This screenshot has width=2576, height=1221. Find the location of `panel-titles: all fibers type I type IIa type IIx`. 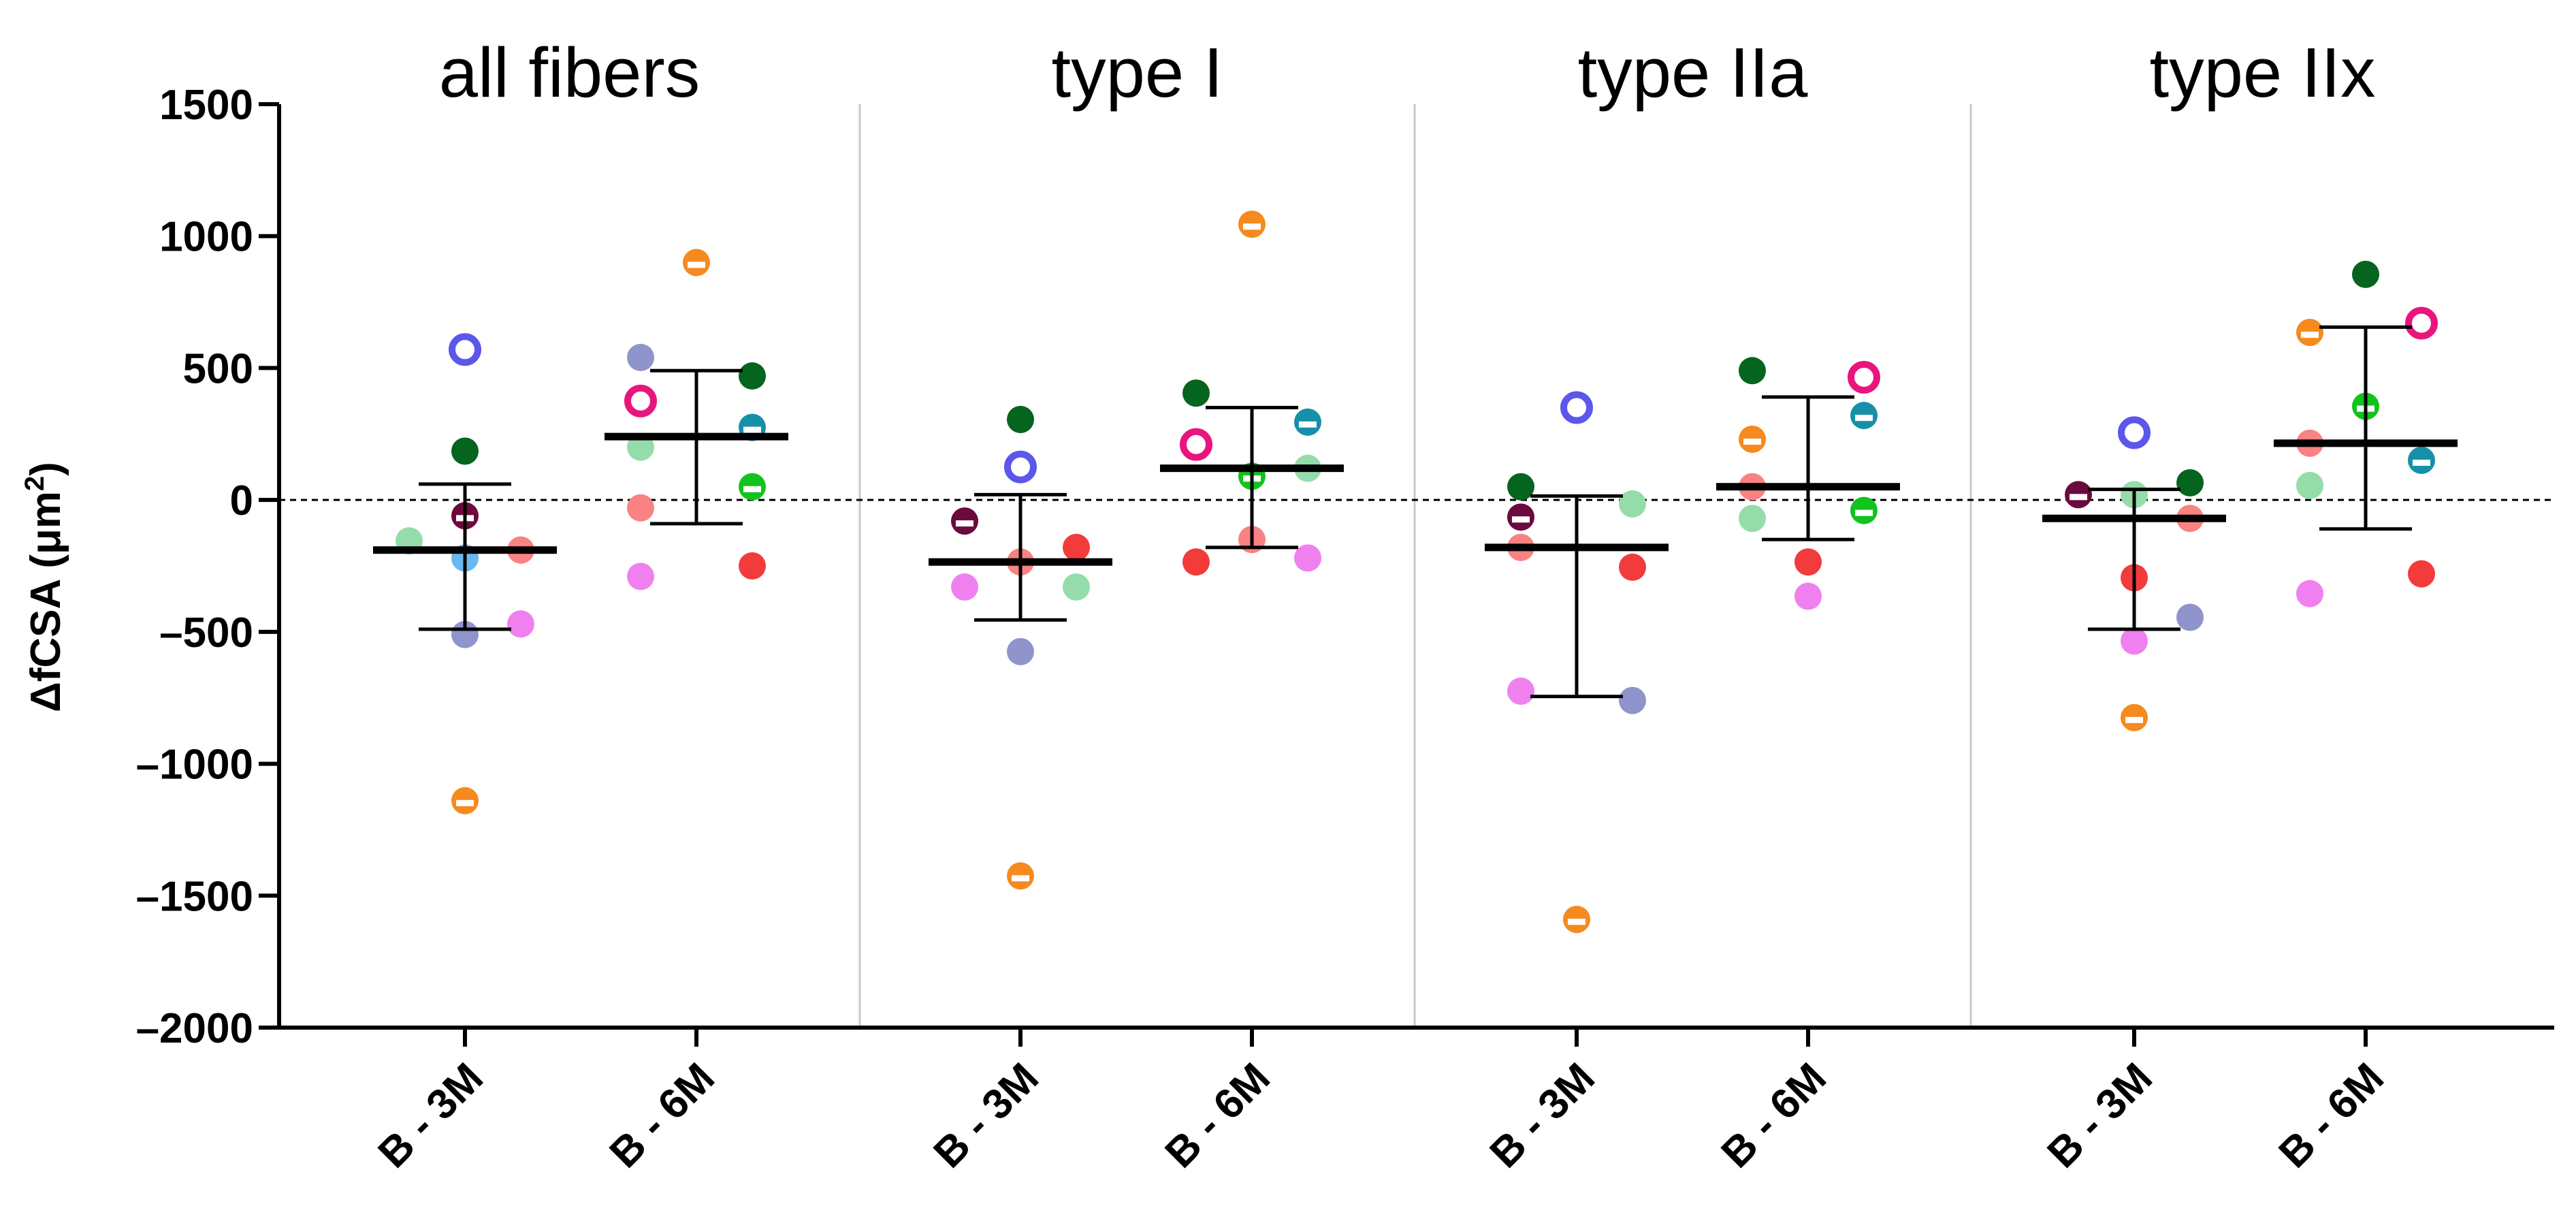

panel-titles: all fibers type I type IIa type IIx is located at coordinates (1408, 72).